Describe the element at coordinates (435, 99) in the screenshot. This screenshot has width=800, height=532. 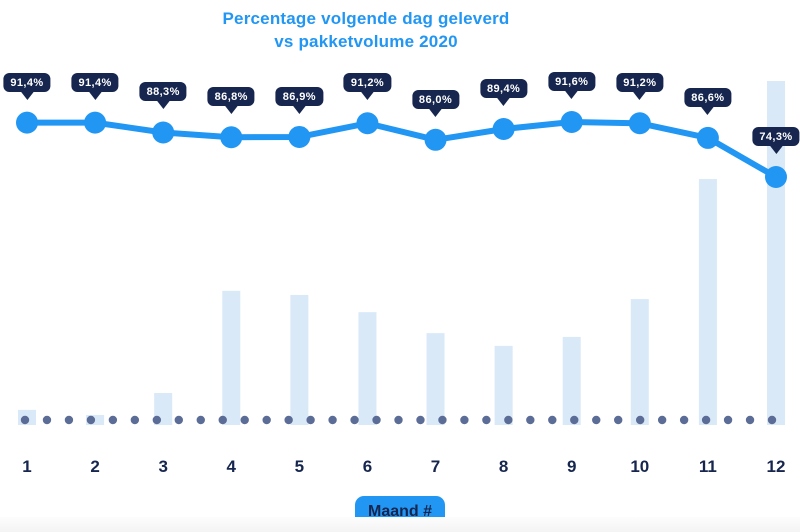
I see `value-badge: 86,0%` at that location.